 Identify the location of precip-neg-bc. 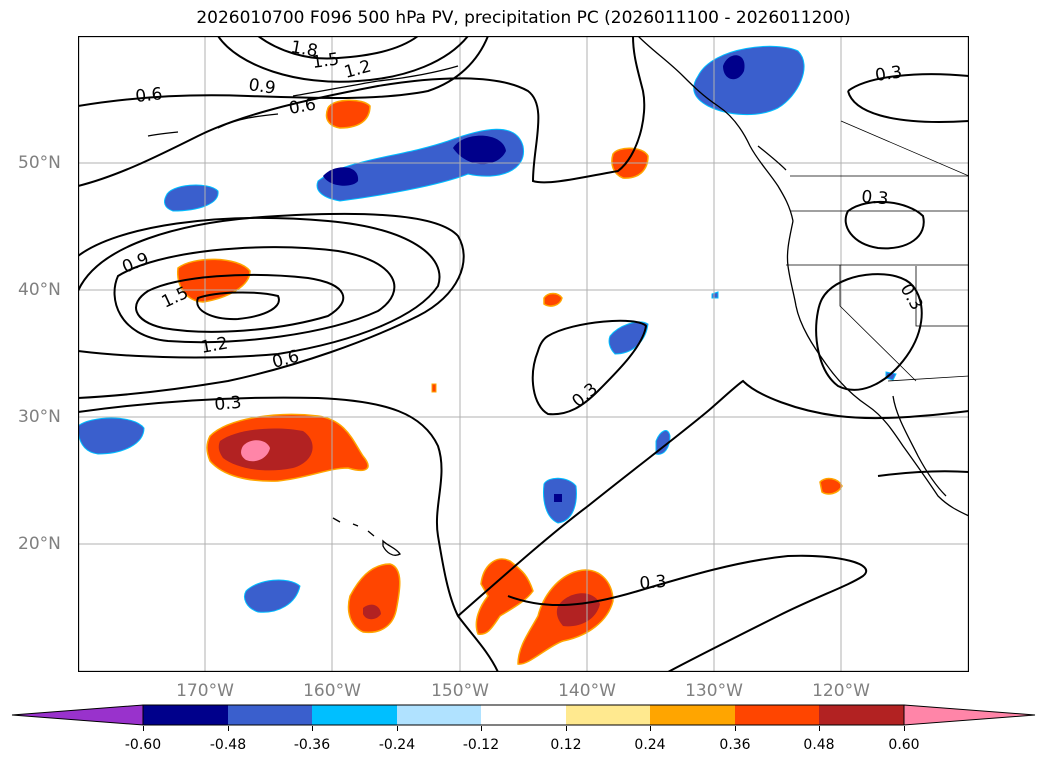
(749, 80).